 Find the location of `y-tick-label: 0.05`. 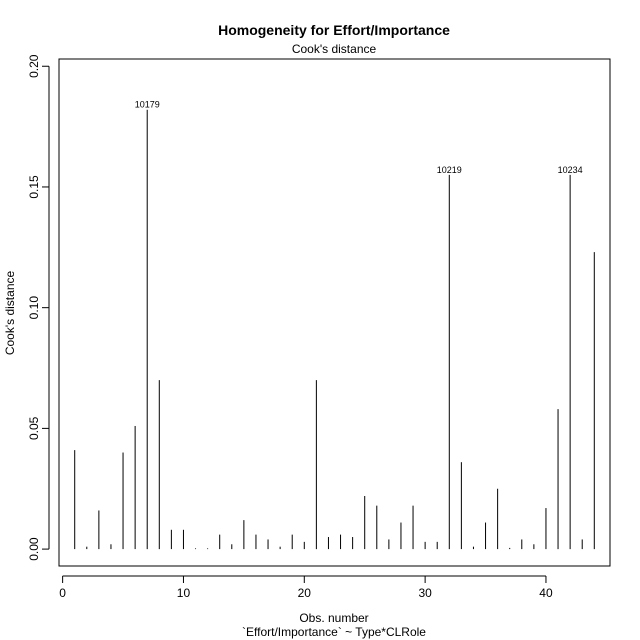

y-tick-label: 0.05 is located at coordinates (34, 428).